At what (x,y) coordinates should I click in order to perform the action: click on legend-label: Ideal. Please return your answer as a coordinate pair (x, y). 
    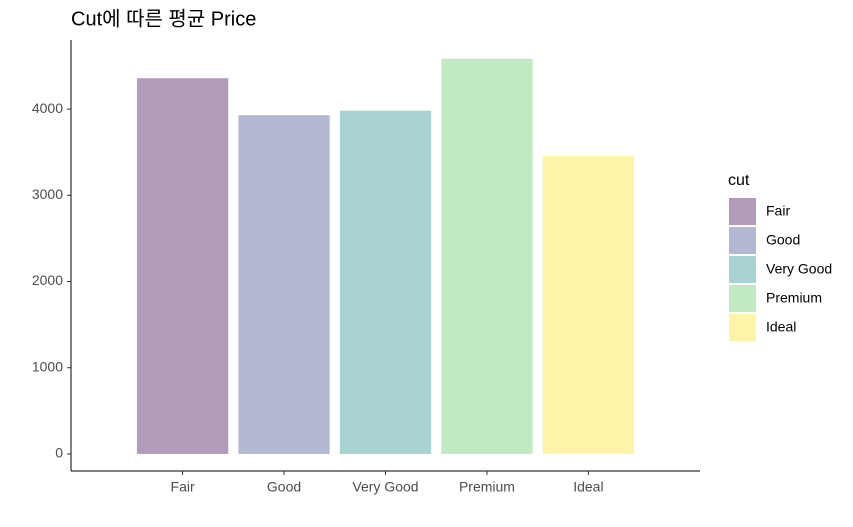
    Looking at the image, I should click on (781, 327).